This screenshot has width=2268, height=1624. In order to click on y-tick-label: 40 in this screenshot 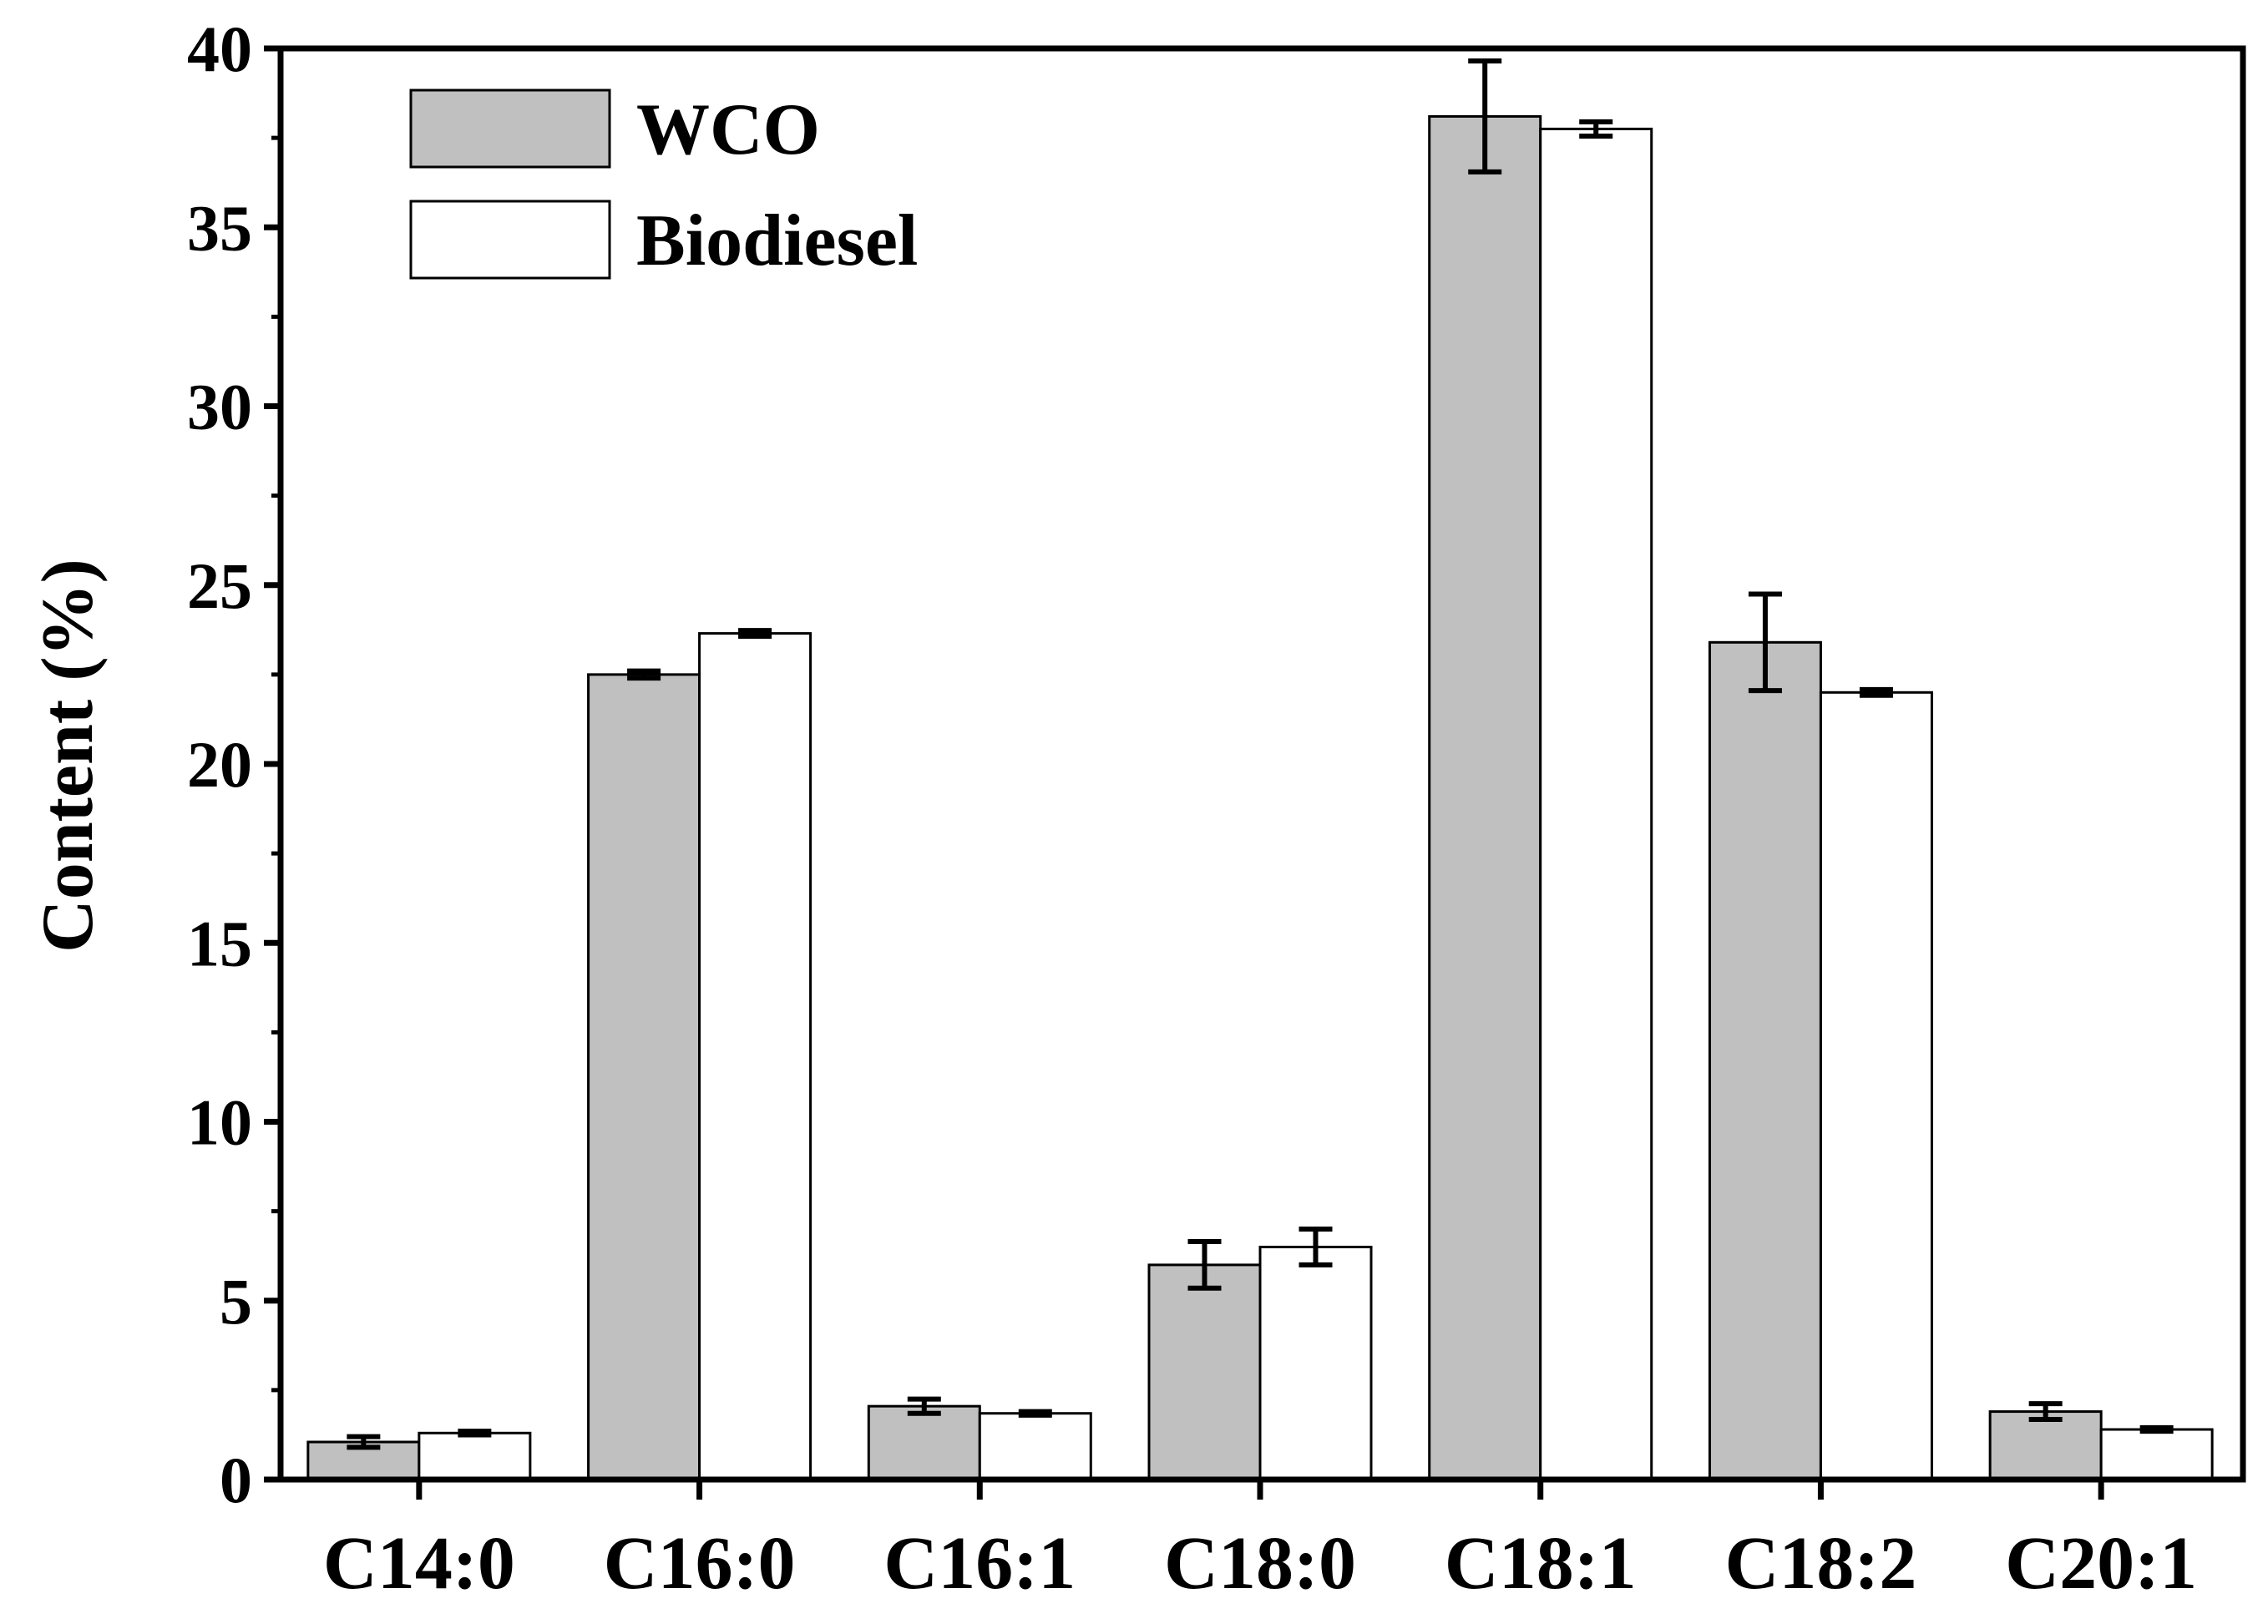, I will do `click(219, 49)`.